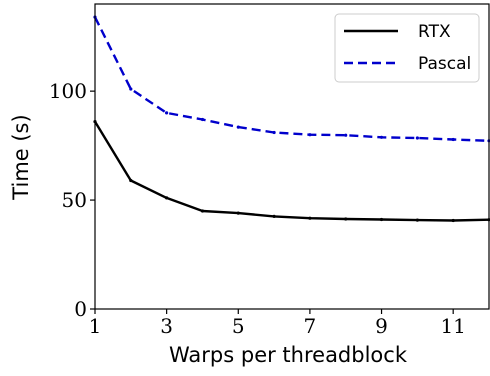 This screenshot has width=490, height=376. What do you see at coordinates (238, 326) in the screenshot?
I see `x-tick-label: 5` at bounding box center [238, 326].